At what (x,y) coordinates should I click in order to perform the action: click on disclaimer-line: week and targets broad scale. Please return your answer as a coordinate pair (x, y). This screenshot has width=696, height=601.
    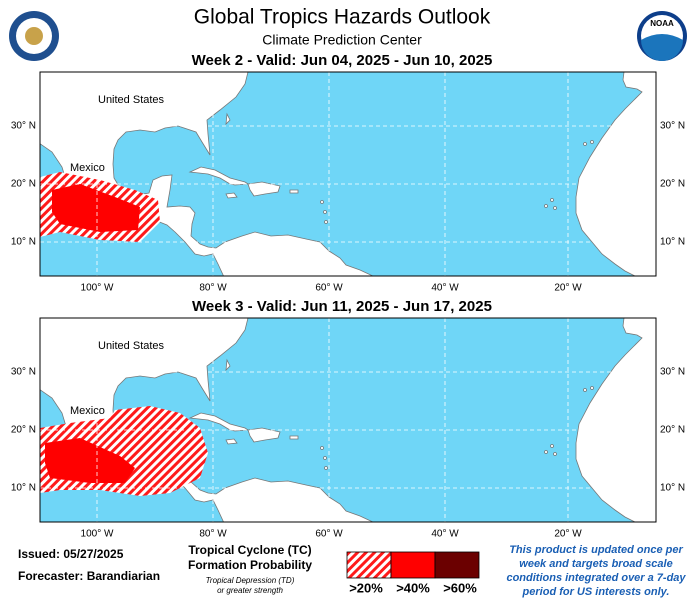
    Looking at the image, I should click on (595, 564).